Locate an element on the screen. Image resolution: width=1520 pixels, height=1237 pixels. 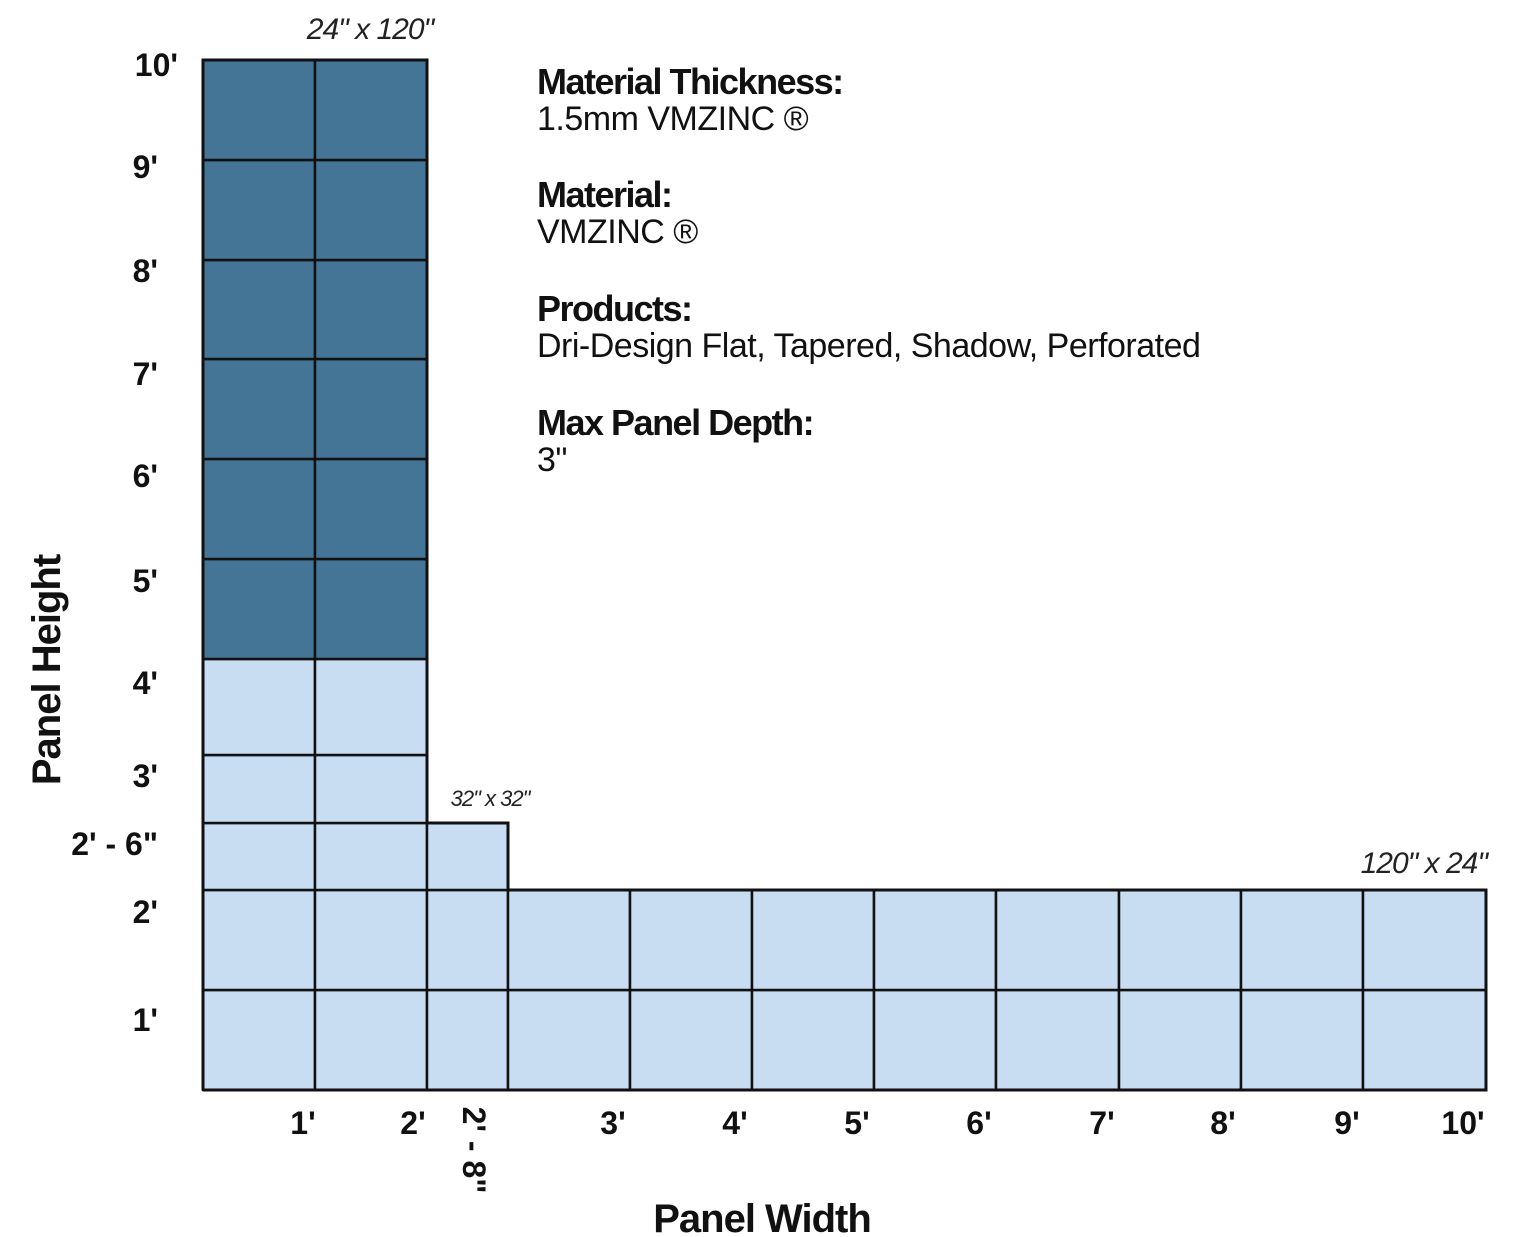
wide-panel-size-label: 120" x 24" is located at coordinates (1425, 863).